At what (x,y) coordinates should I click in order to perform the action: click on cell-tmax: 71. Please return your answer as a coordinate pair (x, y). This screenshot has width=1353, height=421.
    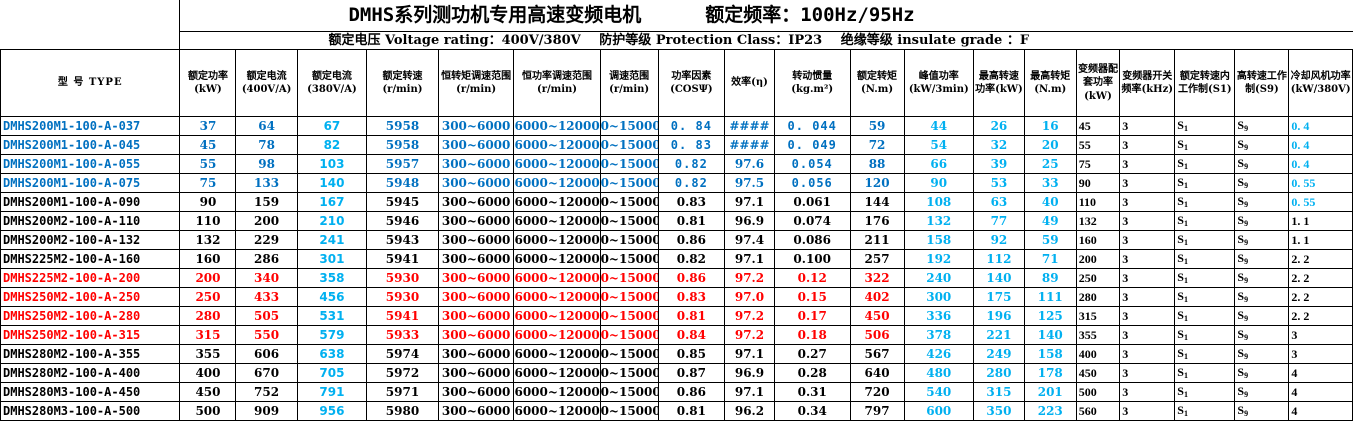
    Looking at the image, I should click on (1050, 259).